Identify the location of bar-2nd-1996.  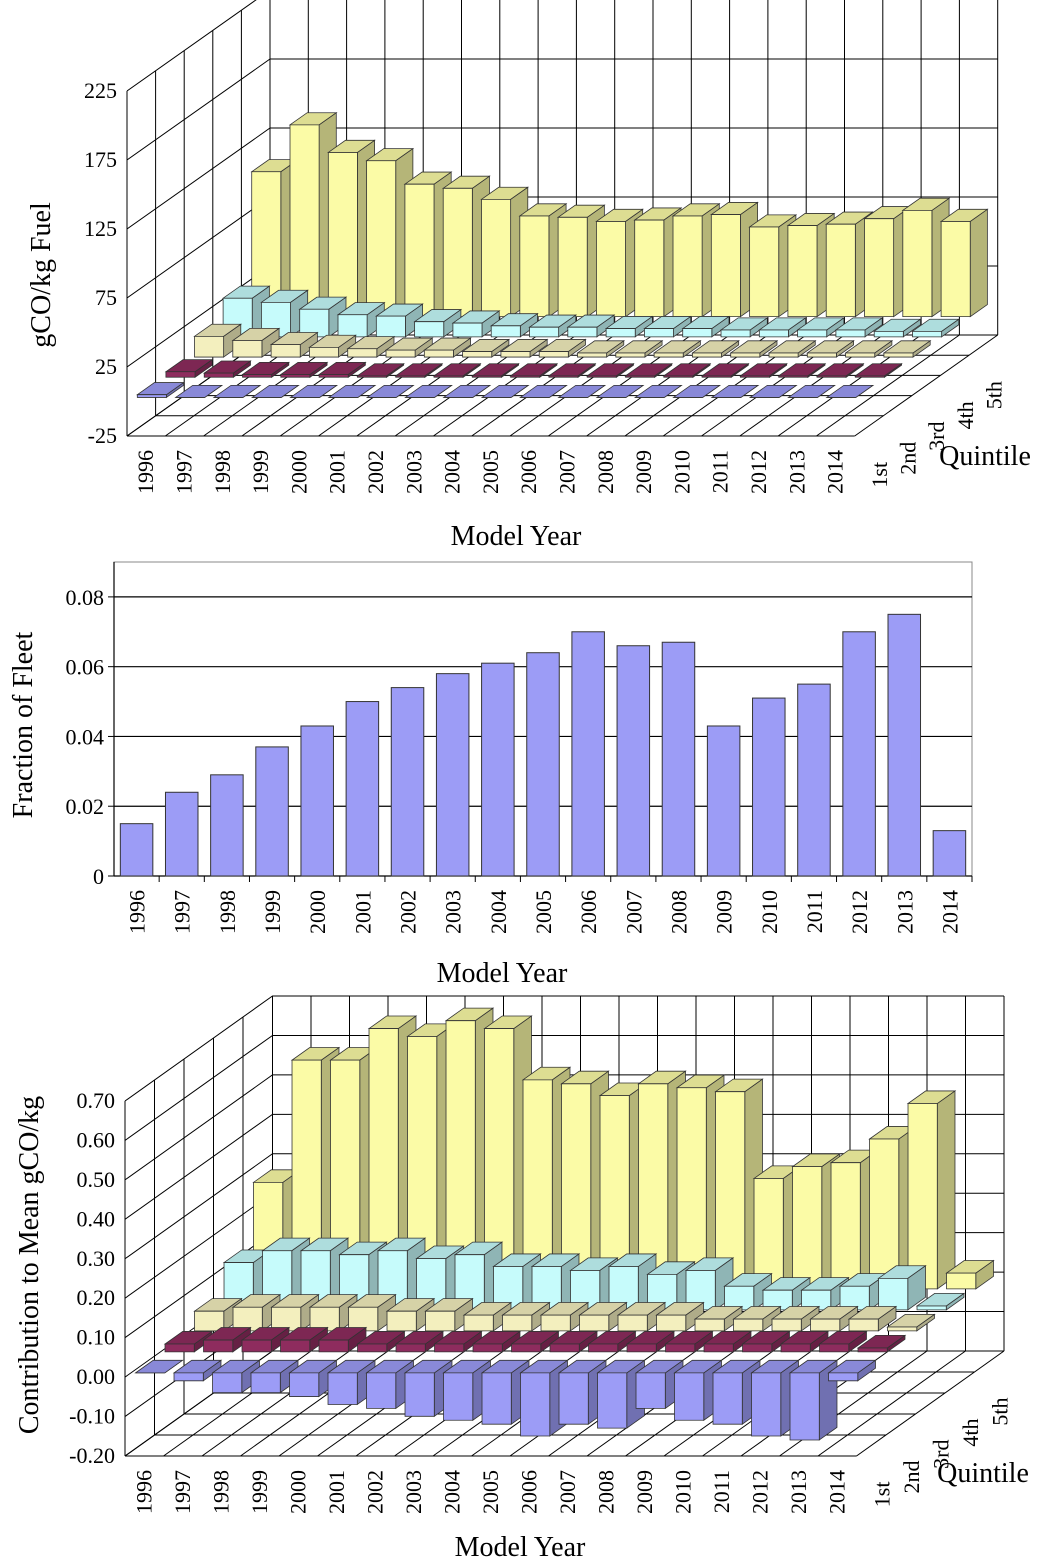
(189, 368).